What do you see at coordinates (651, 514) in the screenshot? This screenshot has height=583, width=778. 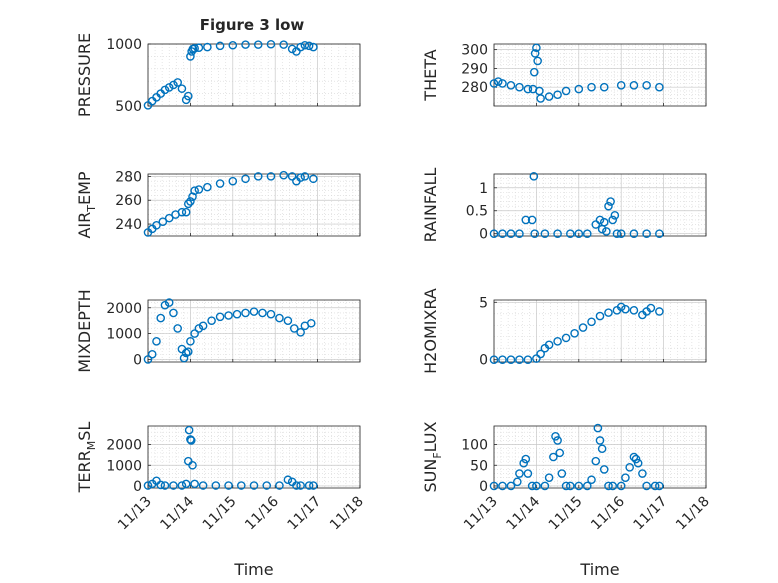 I see `x-tick-label: 11/17` at bounding box center [651, 514].